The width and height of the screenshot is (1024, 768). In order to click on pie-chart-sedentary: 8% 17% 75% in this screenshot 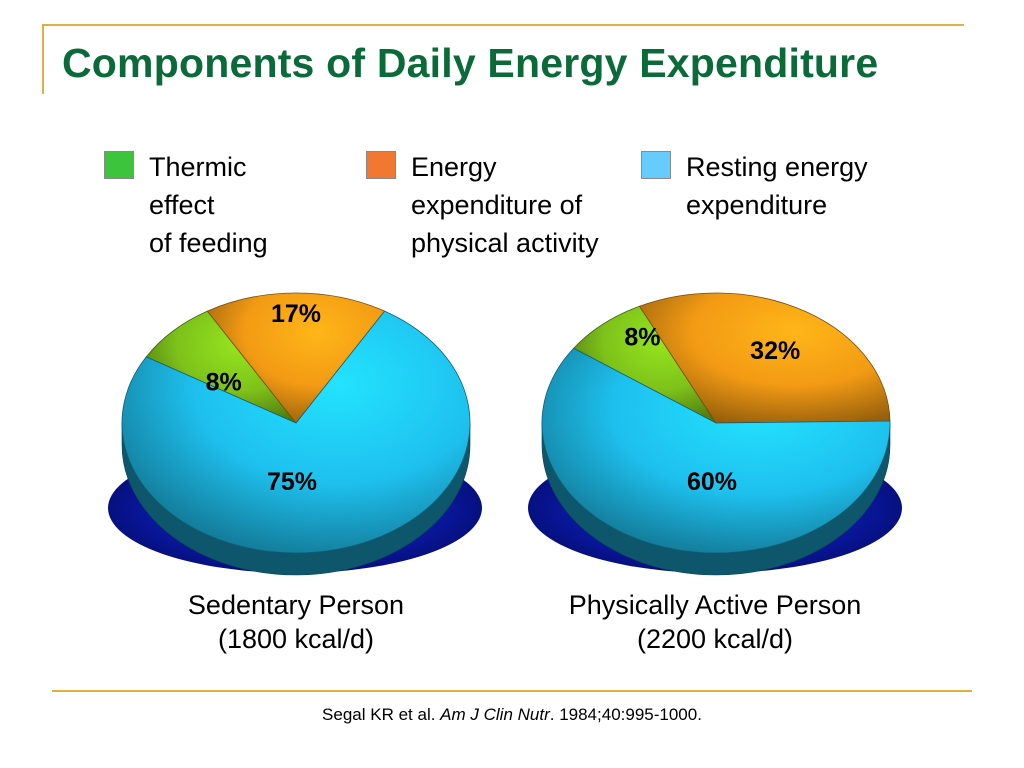, I will do `click(295, 434)`.